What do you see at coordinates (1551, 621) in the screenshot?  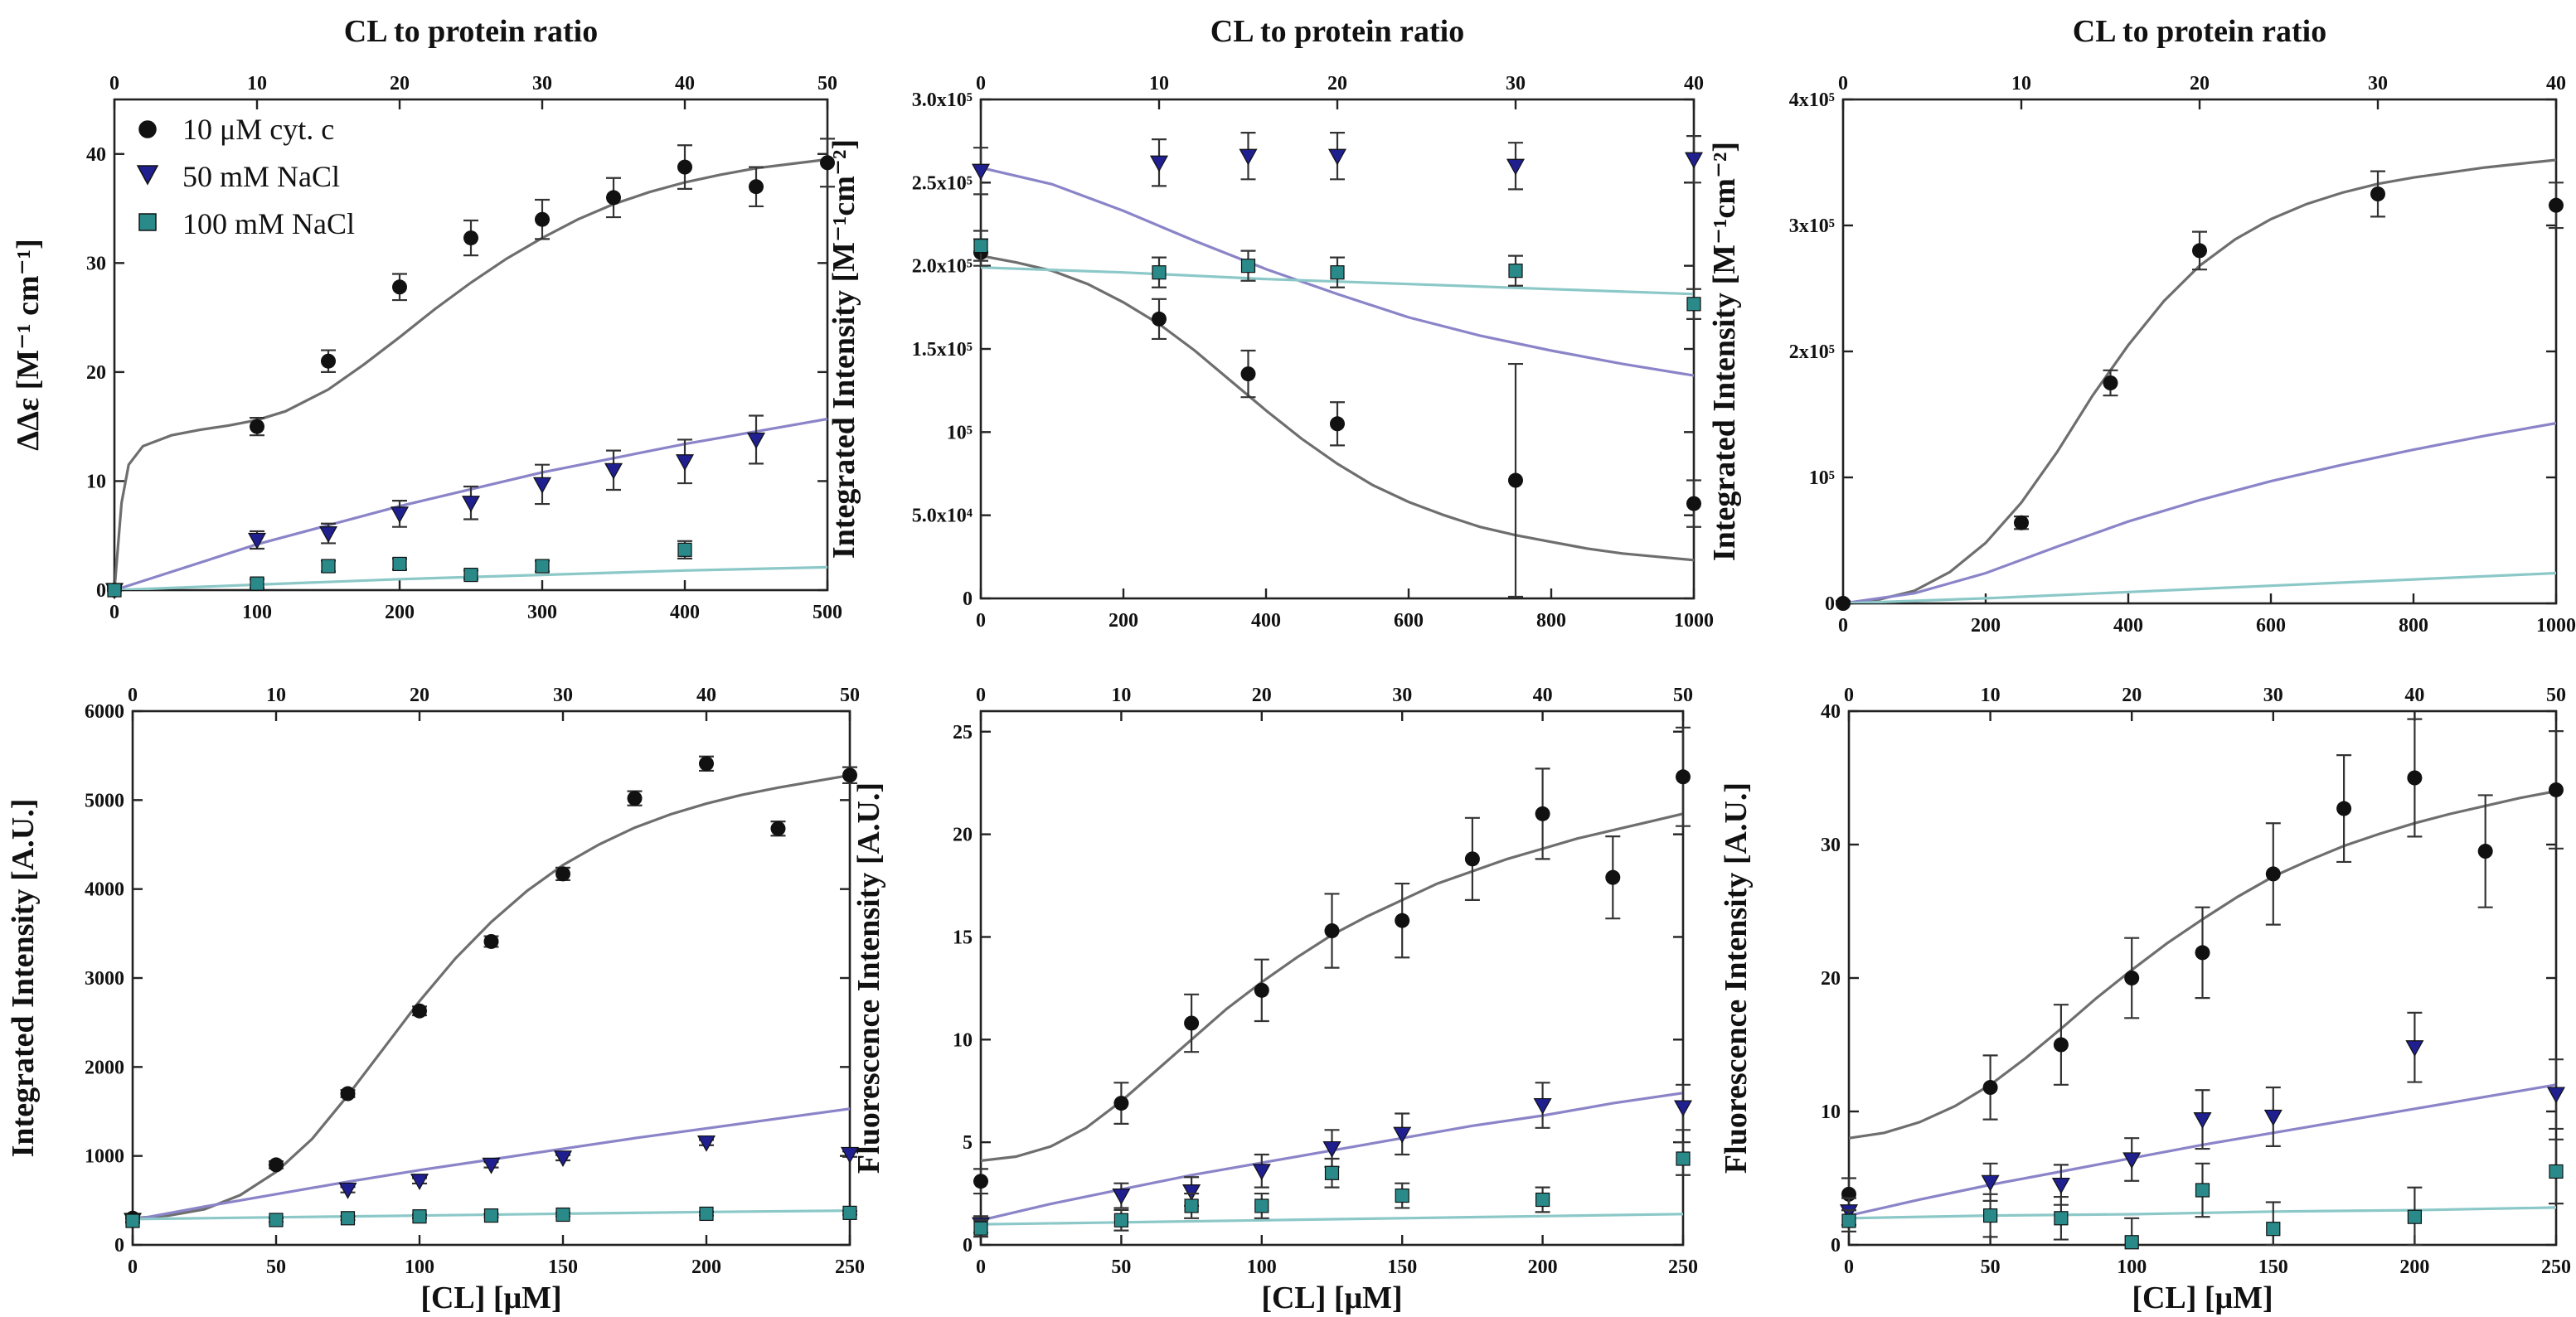 I see `x-tick-label: 800` at bounding box center [1551, 621].